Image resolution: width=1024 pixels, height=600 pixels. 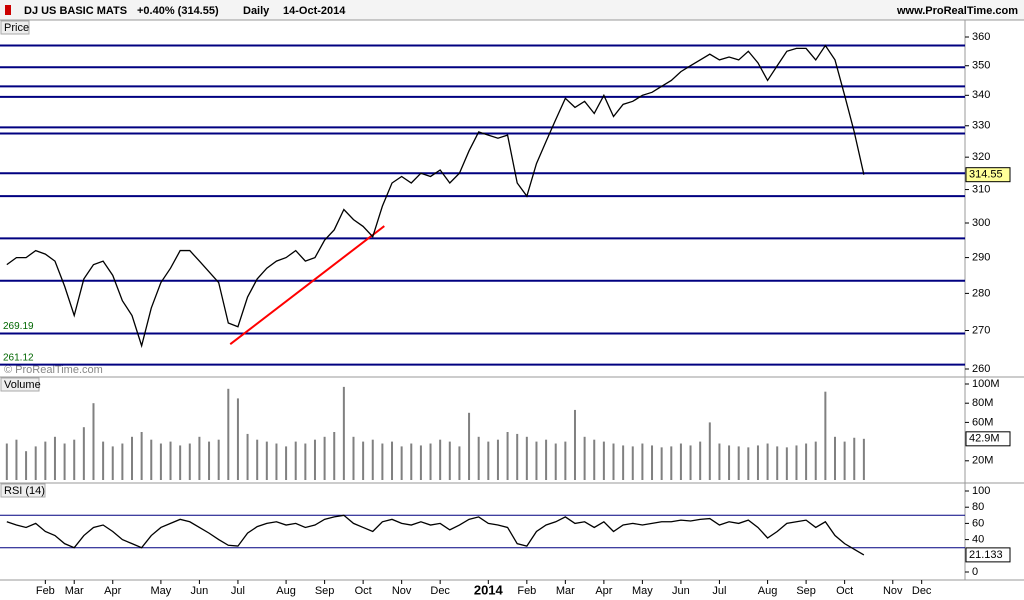 I want to click on level-label: 269.19, so click(x=18, y=326).